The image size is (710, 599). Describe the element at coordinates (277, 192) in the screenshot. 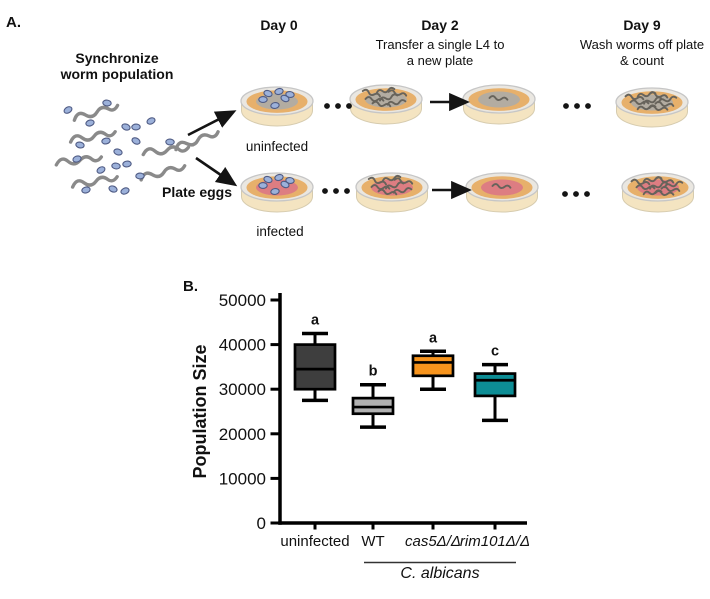

I see `plate-day0-infected` at that location.